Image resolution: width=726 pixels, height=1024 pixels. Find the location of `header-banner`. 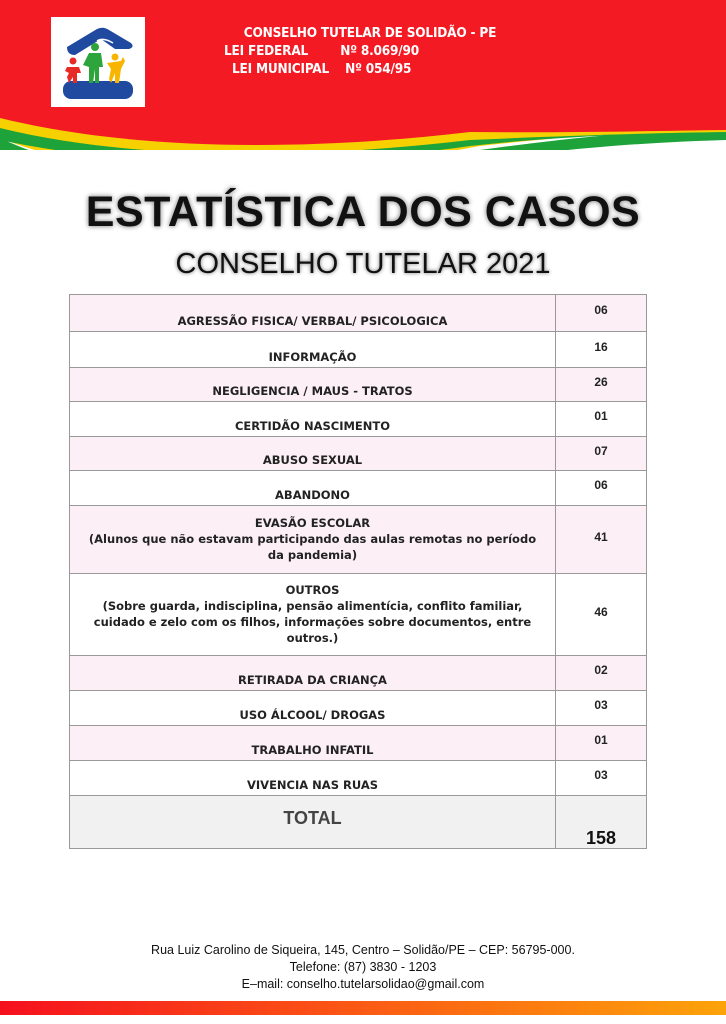

header-banner is located at coordinates (363, 75).